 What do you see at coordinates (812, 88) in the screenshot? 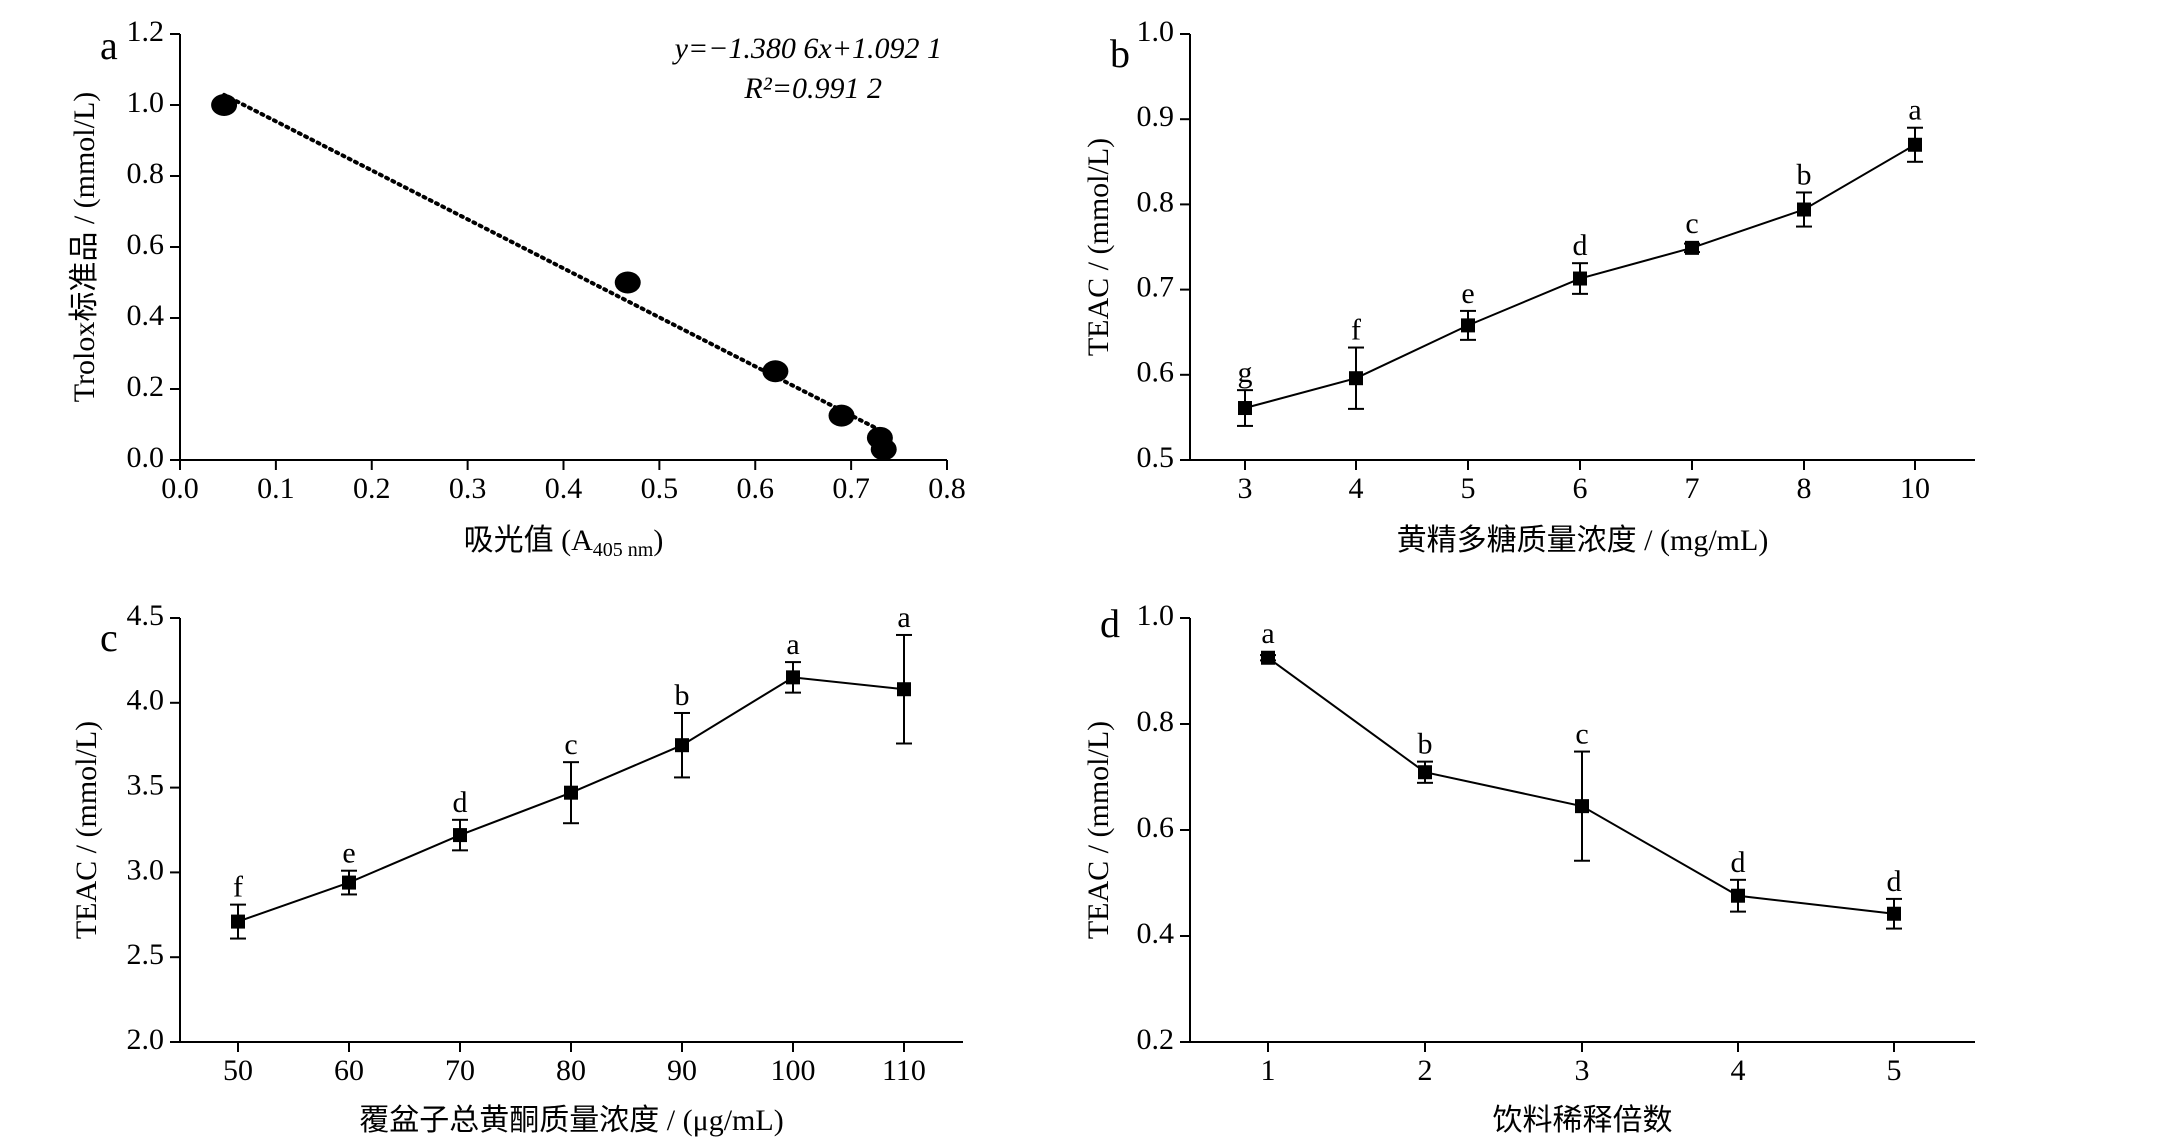
I see `r-squared: R²=0.991 2` at bounding box center [812, 88].